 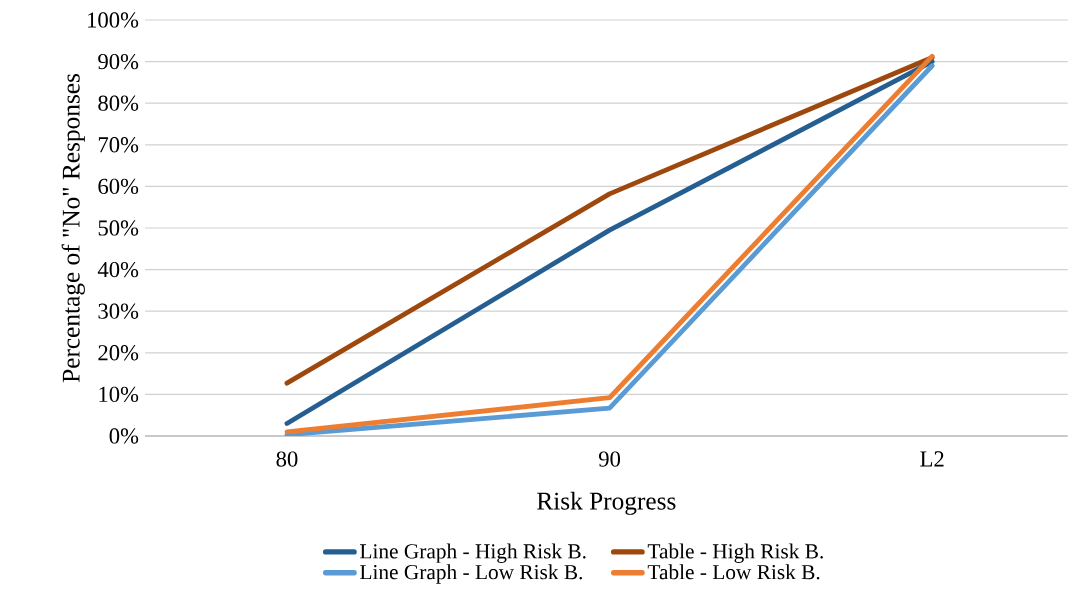 I want to click on y-tick-label: 40%, so click(x=118, y=269).